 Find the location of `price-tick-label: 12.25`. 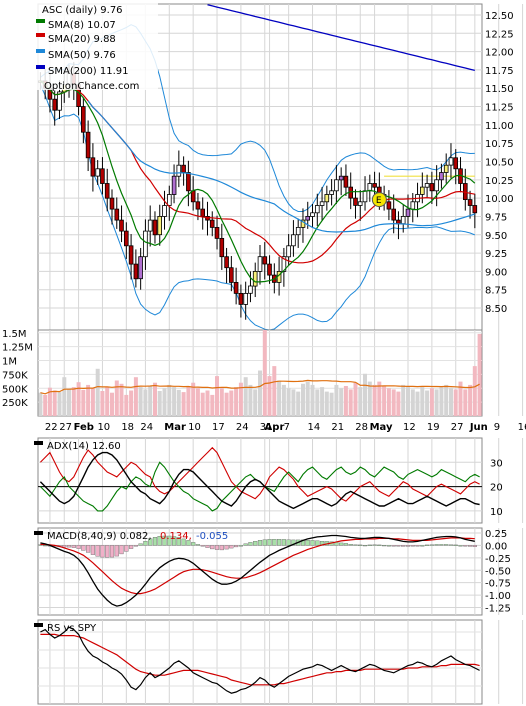

price-tick-label: 12.25 is located at coordinates (499, 34).